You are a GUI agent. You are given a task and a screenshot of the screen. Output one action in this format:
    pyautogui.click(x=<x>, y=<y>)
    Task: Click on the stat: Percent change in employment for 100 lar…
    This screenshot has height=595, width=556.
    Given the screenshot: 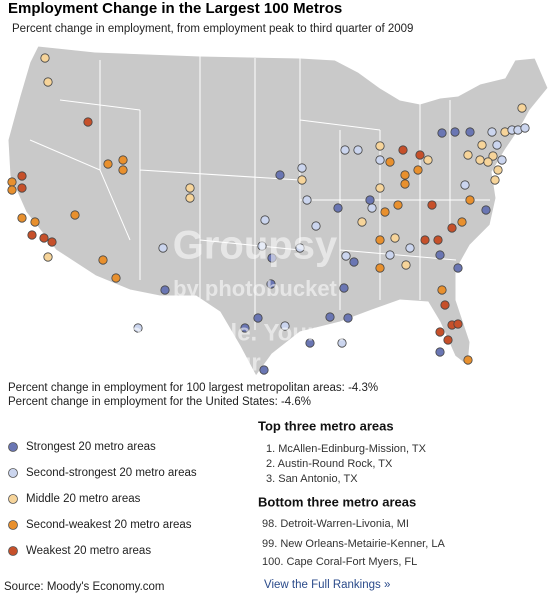 What is the action you would take?
    pyautogui.click(x=193, y=388)
    